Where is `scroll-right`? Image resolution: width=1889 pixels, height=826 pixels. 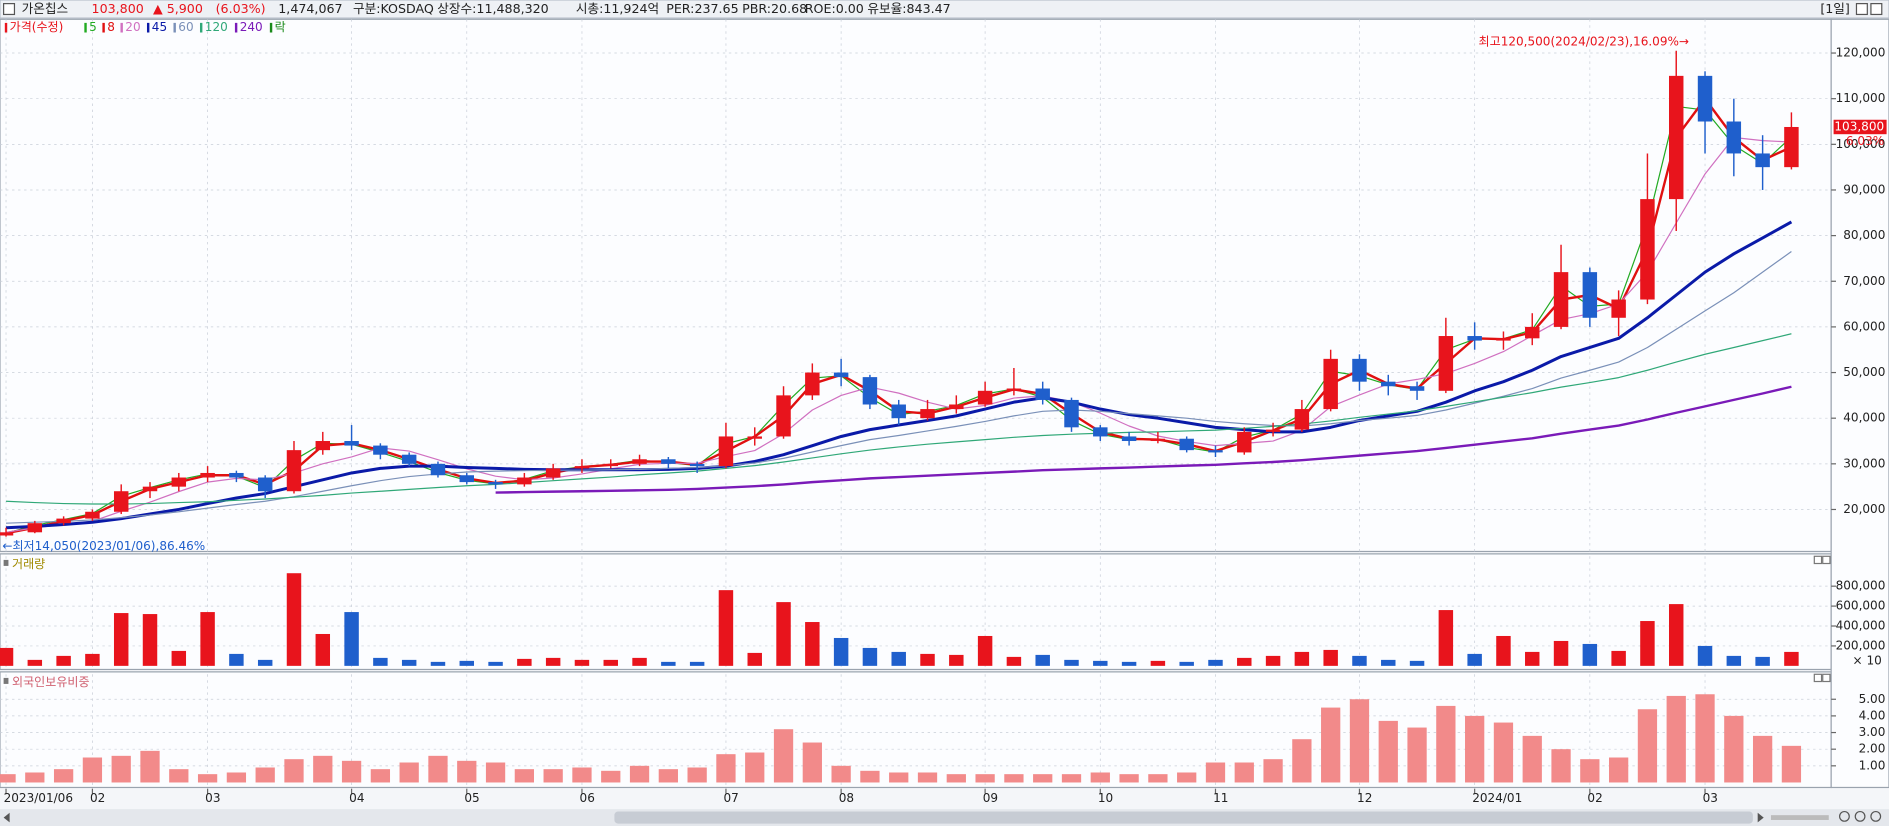
scroll-right is located at coordinates (1760, 817).